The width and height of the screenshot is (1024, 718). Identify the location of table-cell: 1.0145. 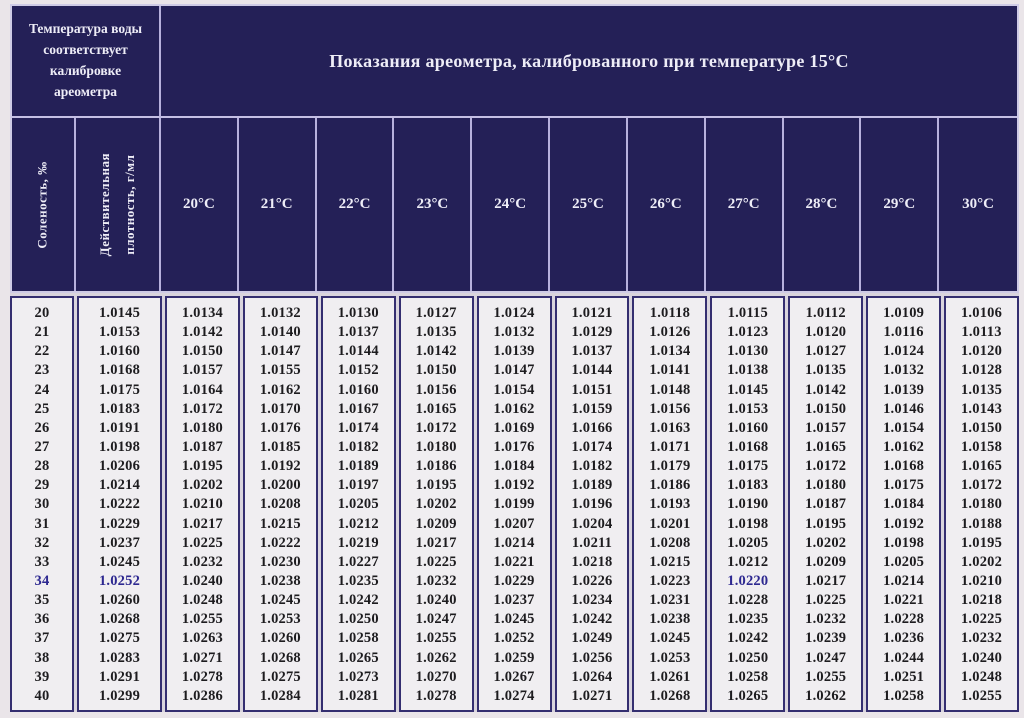
(119, 313).